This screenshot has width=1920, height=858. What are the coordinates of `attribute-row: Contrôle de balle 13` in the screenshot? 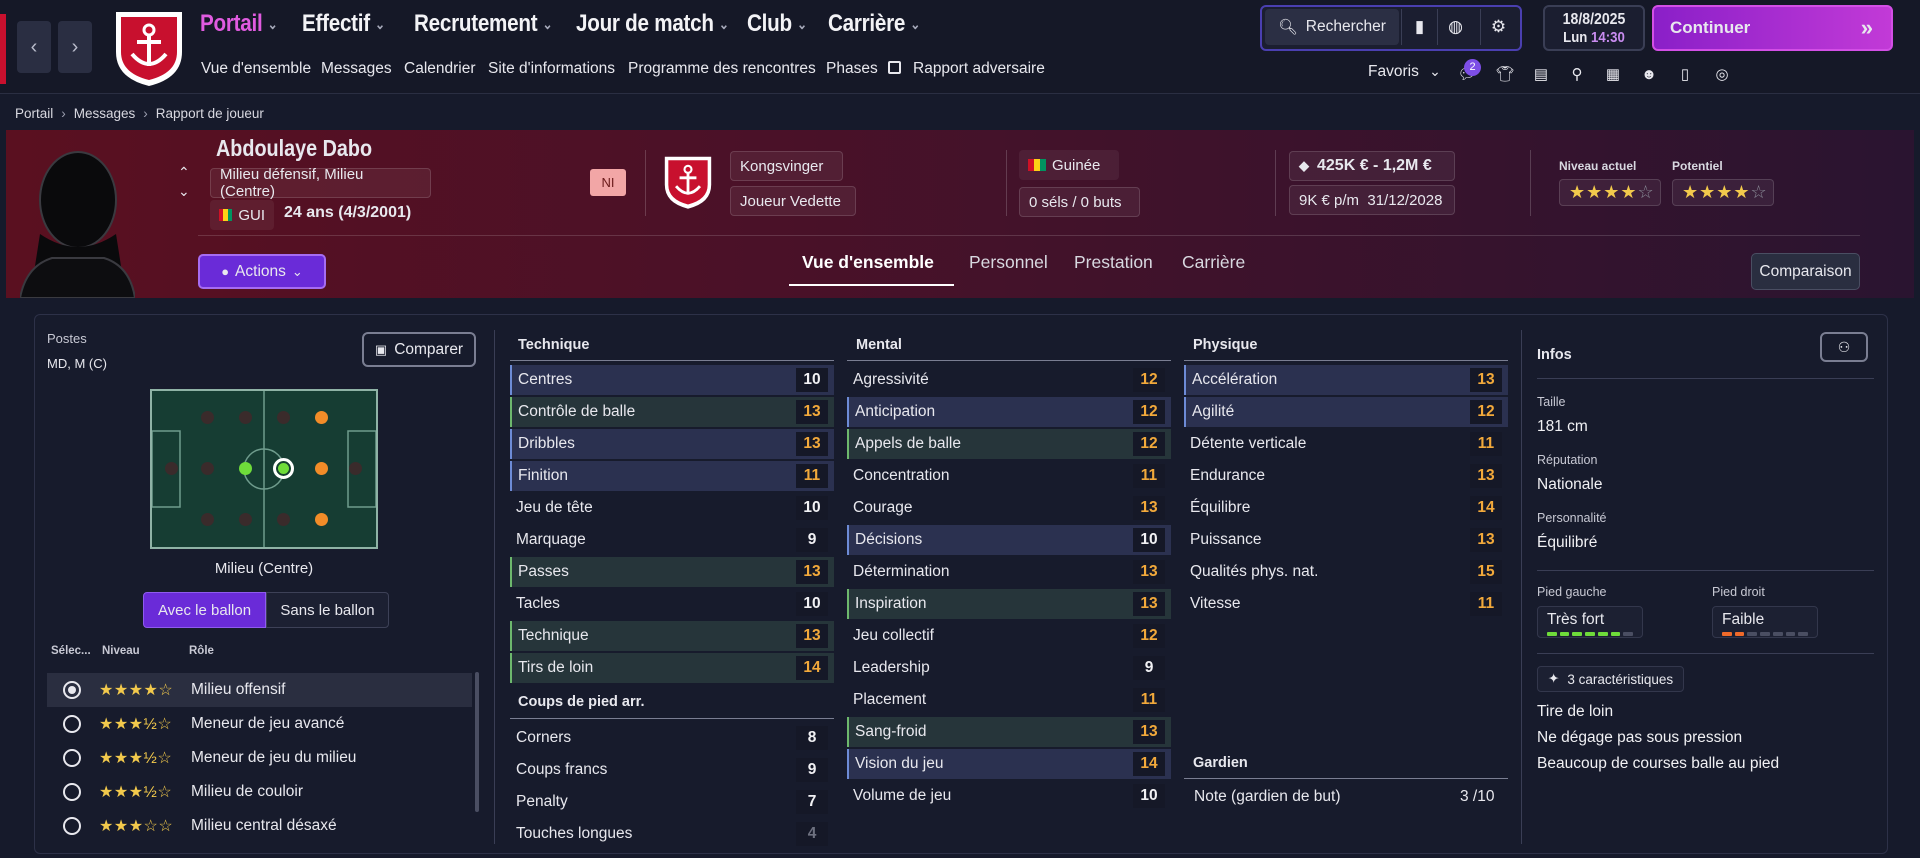 It's located at (672, 412).